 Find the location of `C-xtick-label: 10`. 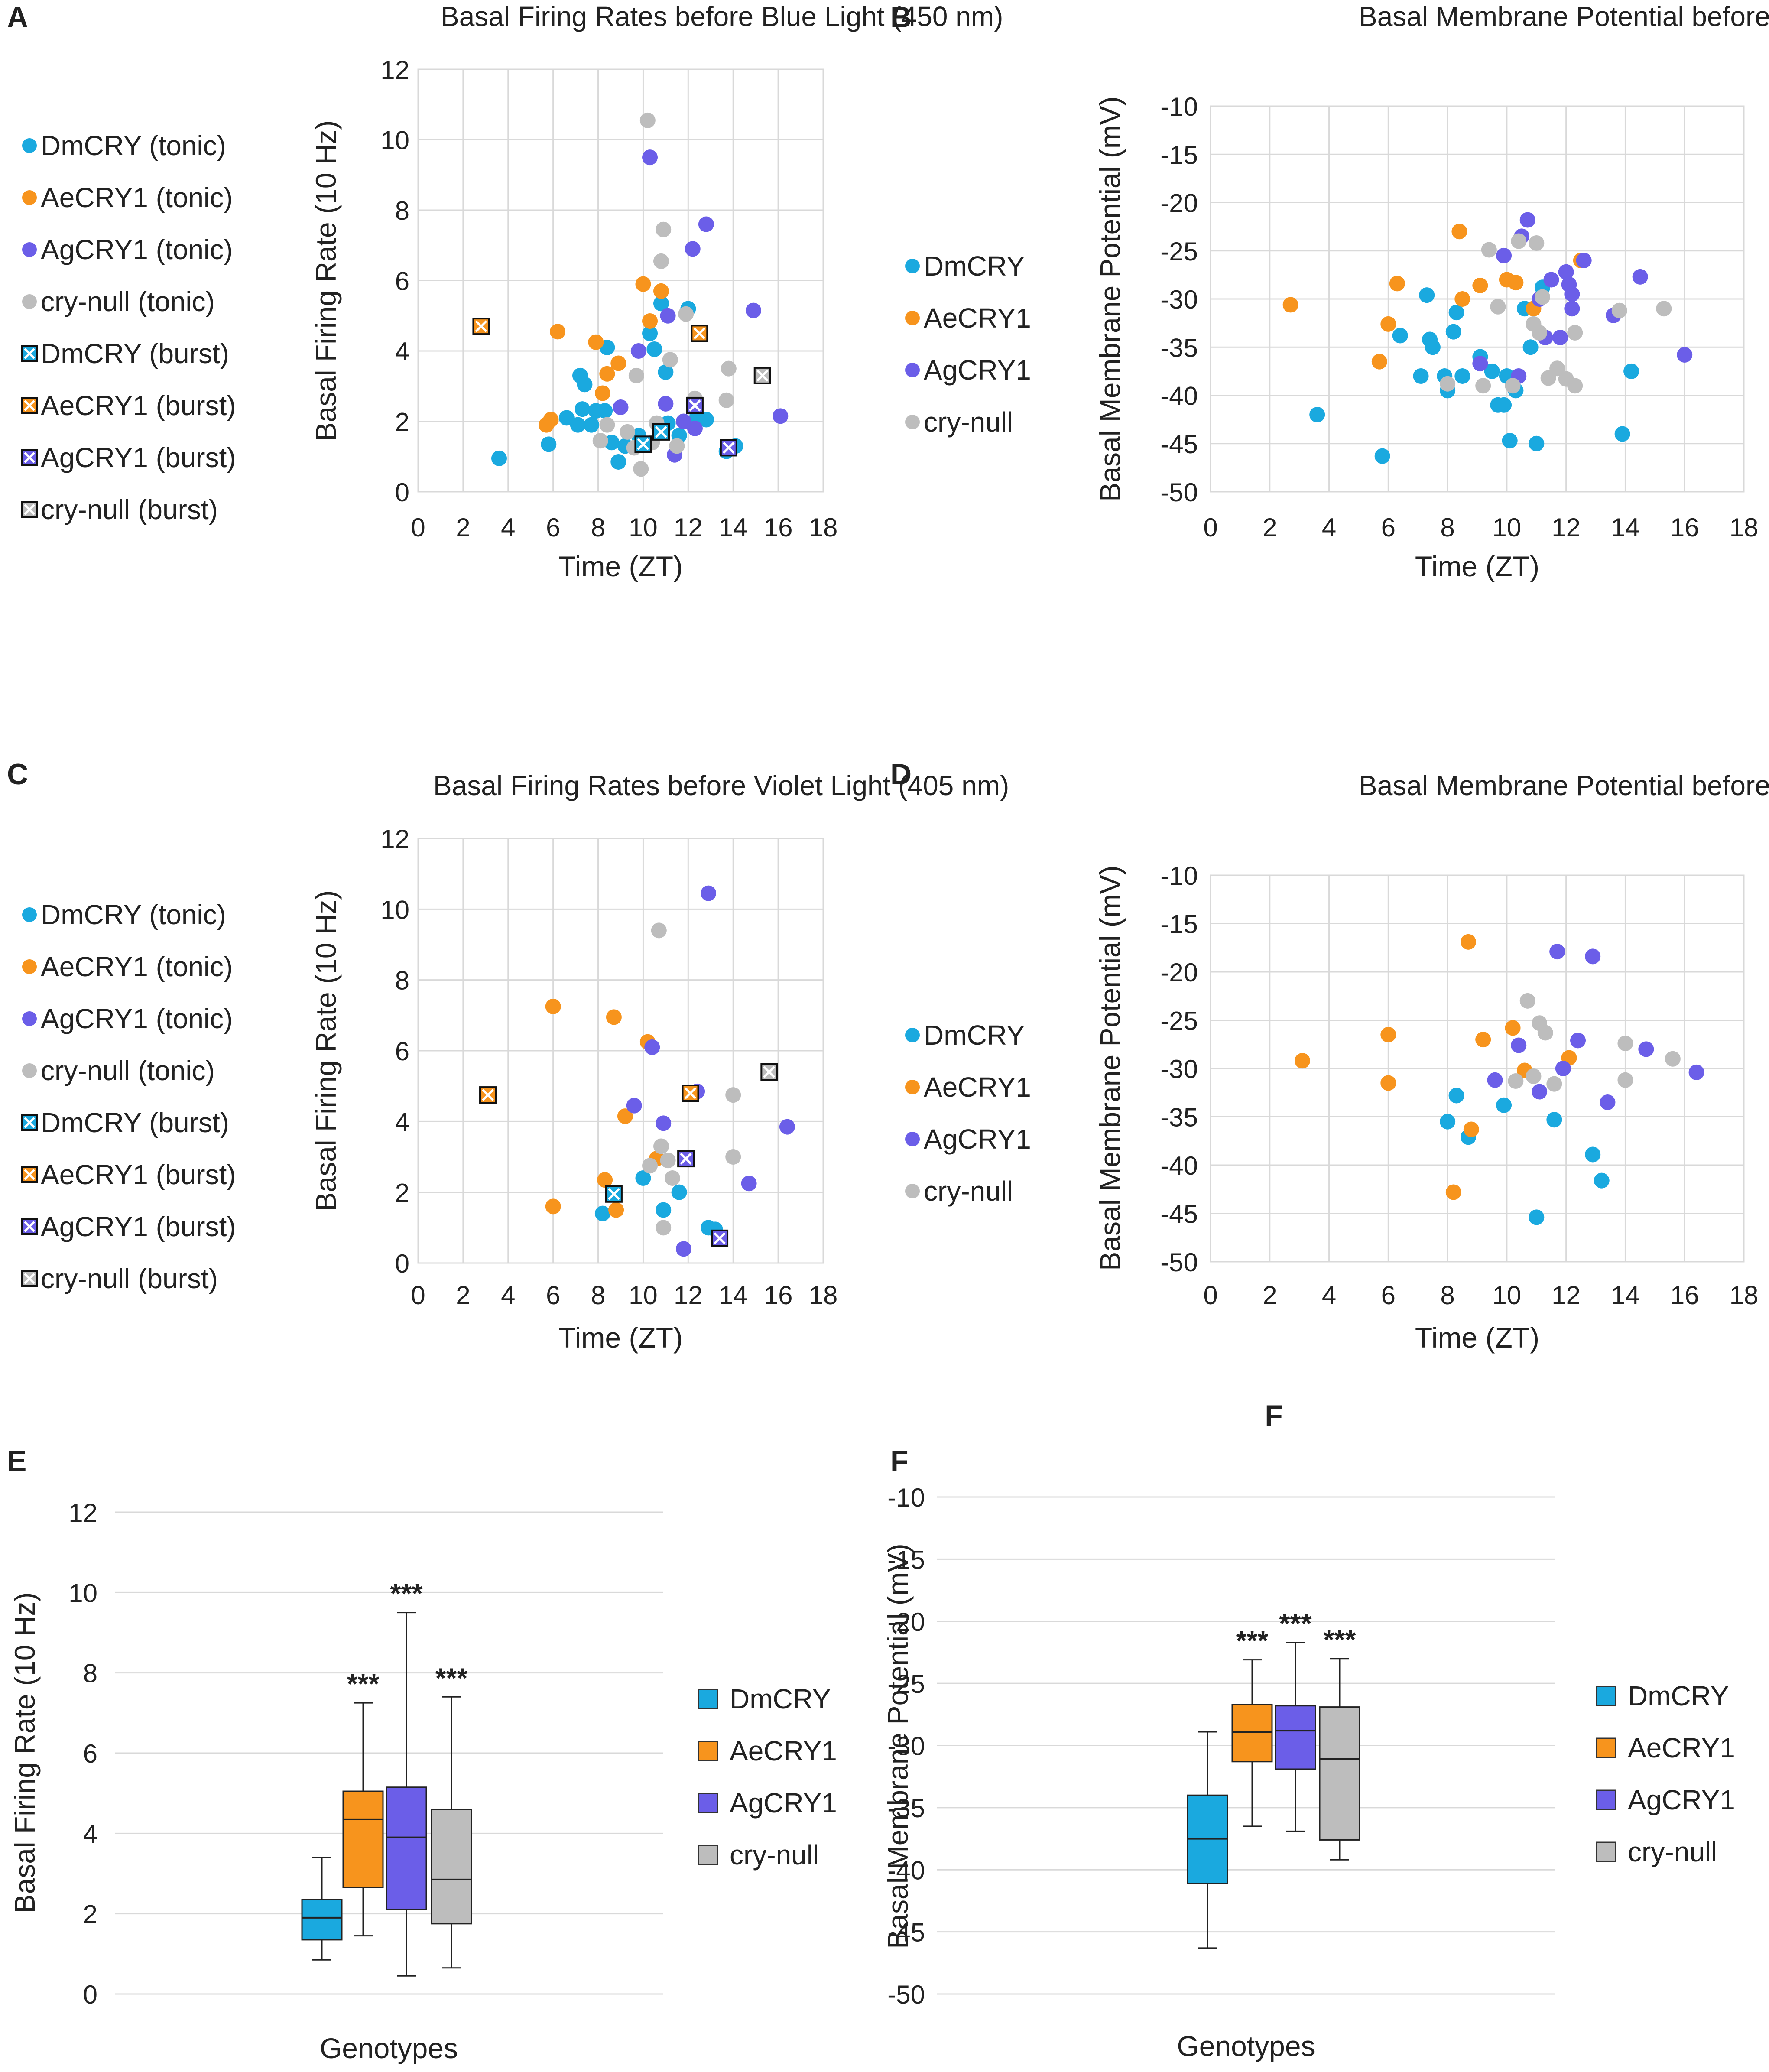

C-xtick-label: 10 is located at coordinates (643, 1295).